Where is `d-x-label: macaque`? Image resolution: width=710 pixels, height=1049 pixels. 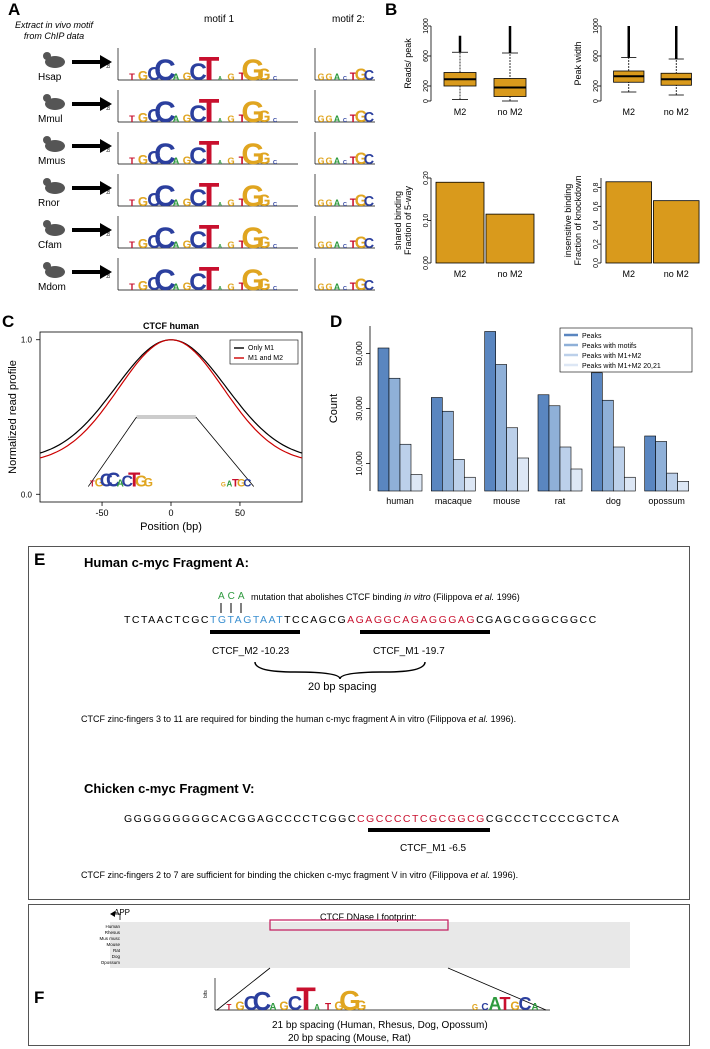
d-x-label: macaque is located at coordinates (453, 501).